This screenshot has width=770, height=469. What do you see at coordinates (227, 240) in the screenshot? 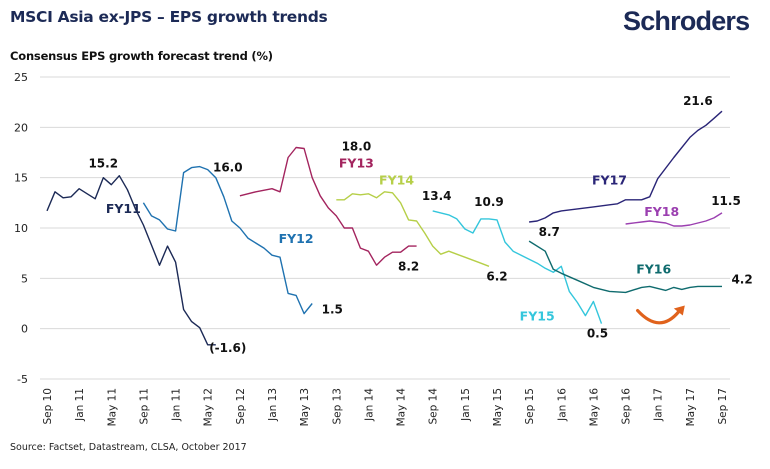
I see `series-line-fy12` at bounding box center [227, 240].